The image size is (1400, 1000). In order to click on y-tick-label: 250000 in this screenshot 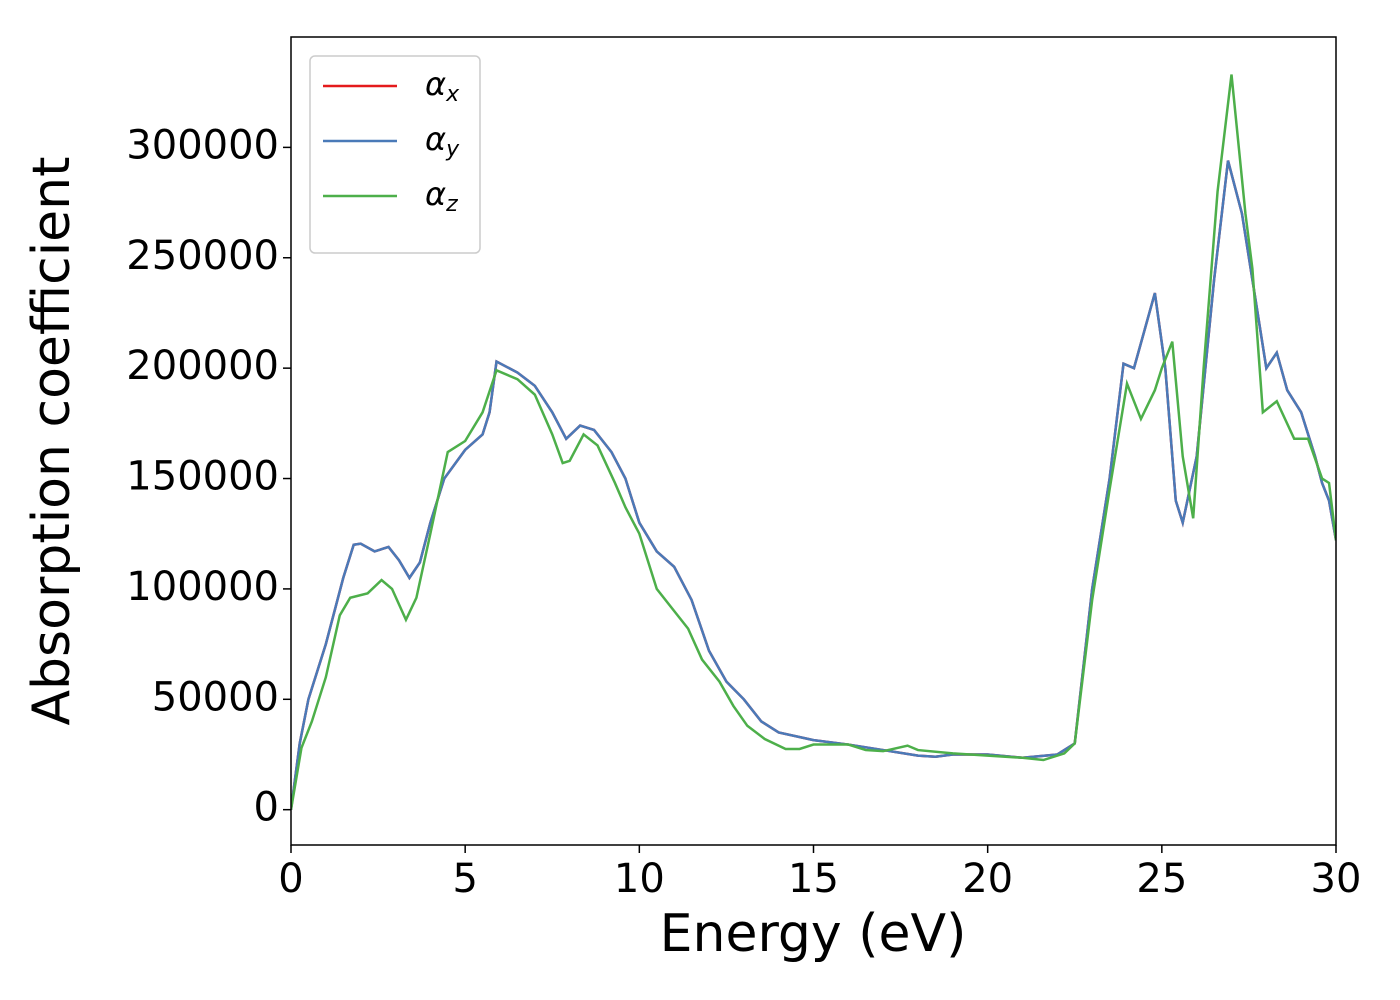, I will do `click(202, 256)`.